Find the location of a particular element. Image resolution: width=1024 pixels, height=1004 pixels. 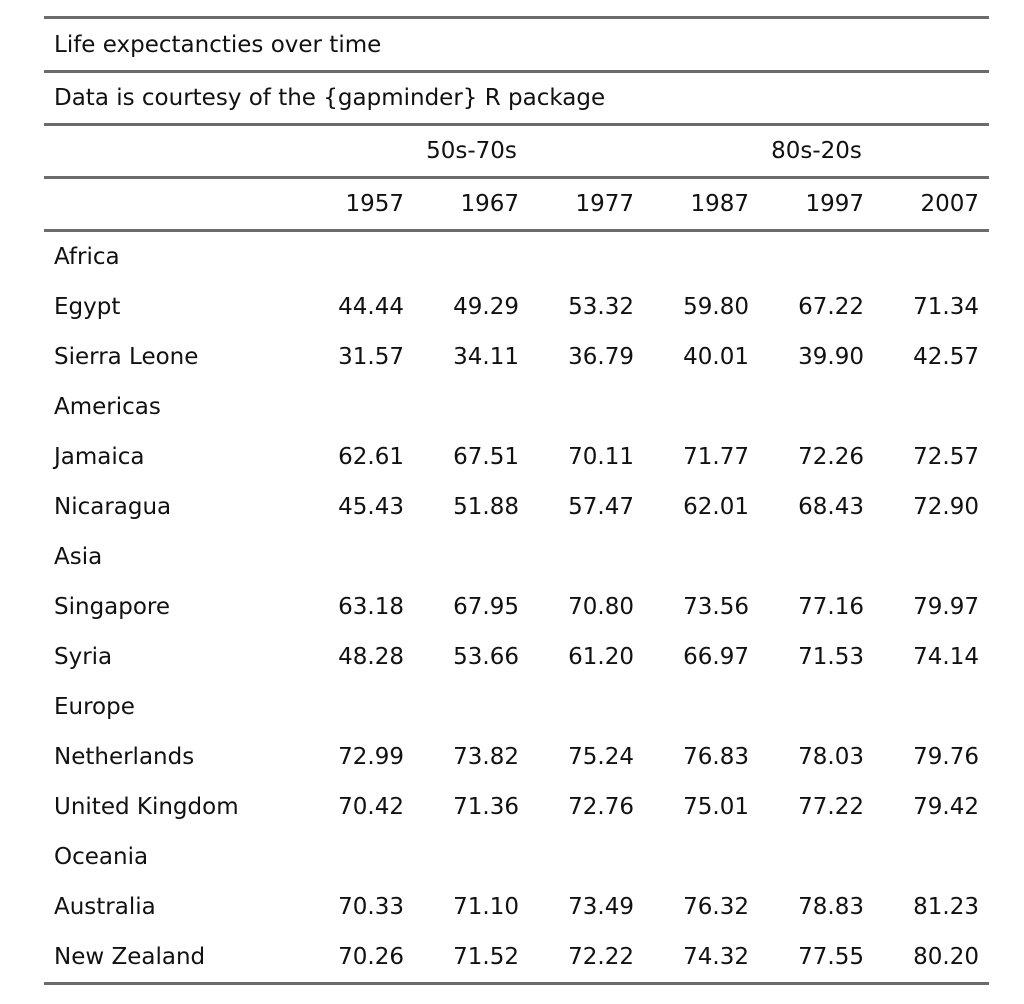

country-label: New Zealand is located at coordinates (171, 958).